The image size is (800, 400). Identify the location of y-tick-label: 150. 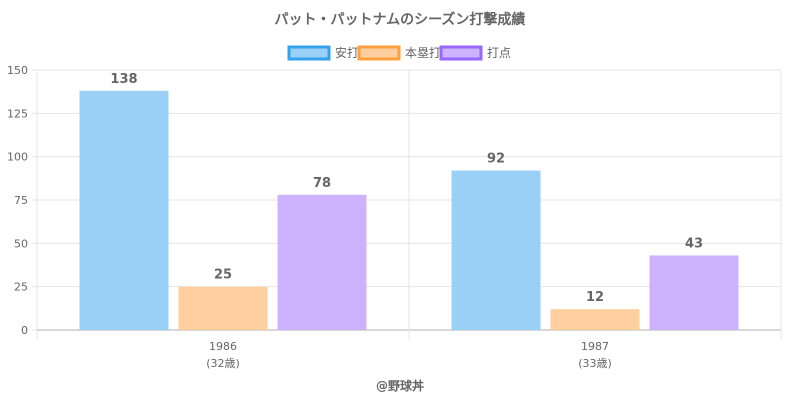
(17, 70).